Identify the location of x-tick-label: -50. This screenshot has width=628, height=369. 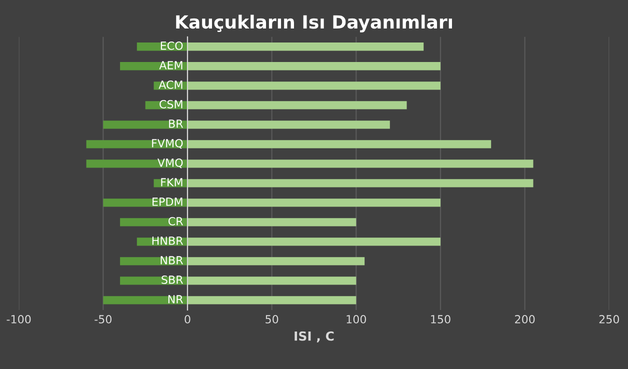
(103, 319).